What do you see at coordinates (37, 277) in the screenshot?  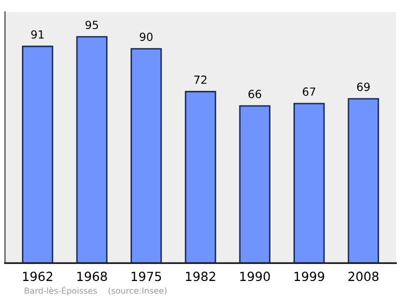 I see `x-tick-label: 1962` at bounding box center [37, 277].